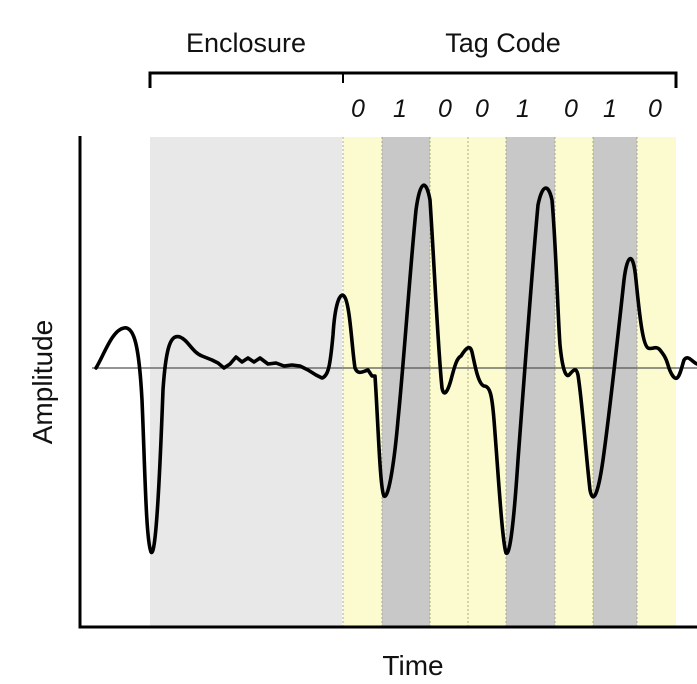 The width and height of the screenshot is (697, 684). Describe the element at coordinates (571, 109) in the screenshot. I see `bit-label-6: 0` at that location.